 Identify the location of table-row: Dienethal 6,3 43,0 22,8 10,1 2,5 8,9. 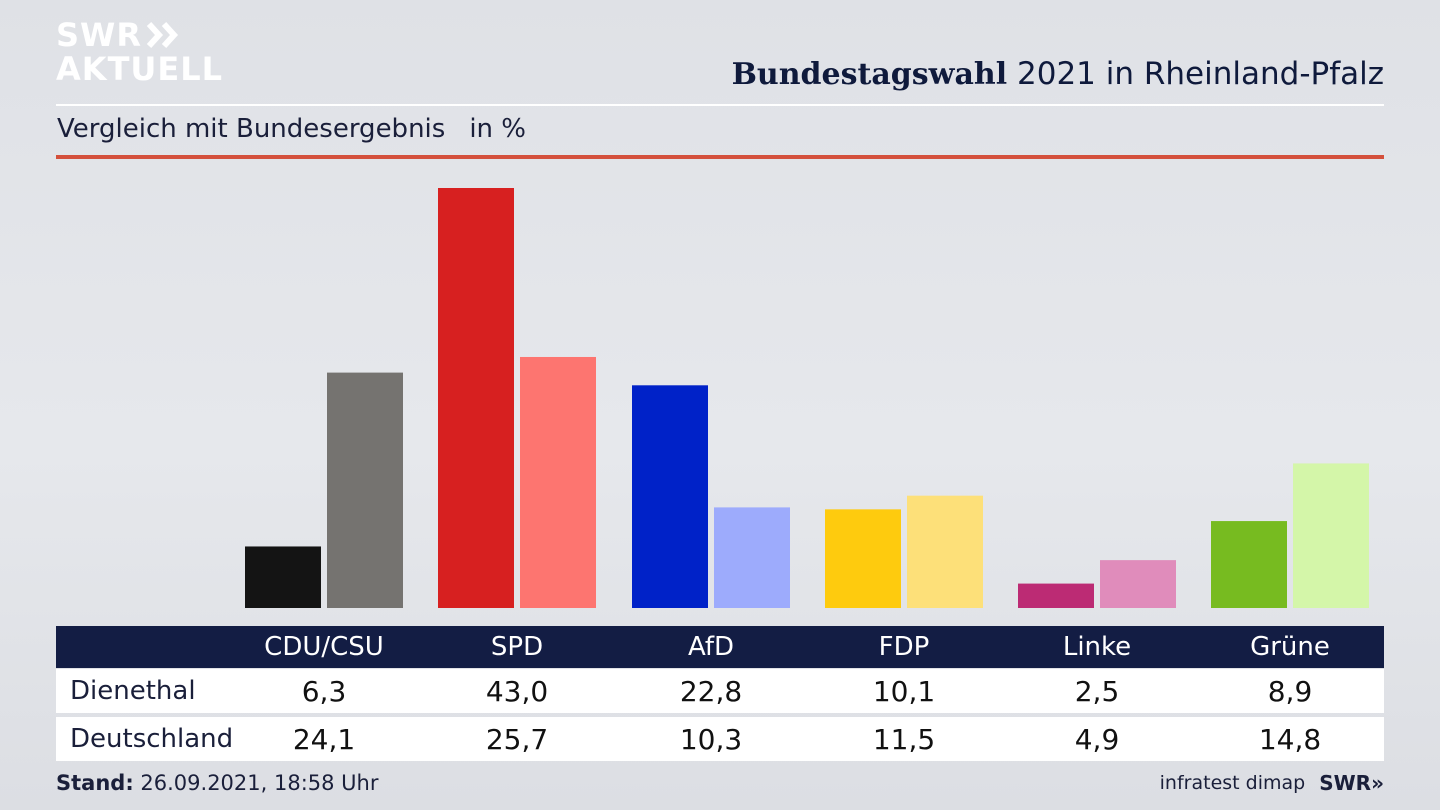
(720, 691).